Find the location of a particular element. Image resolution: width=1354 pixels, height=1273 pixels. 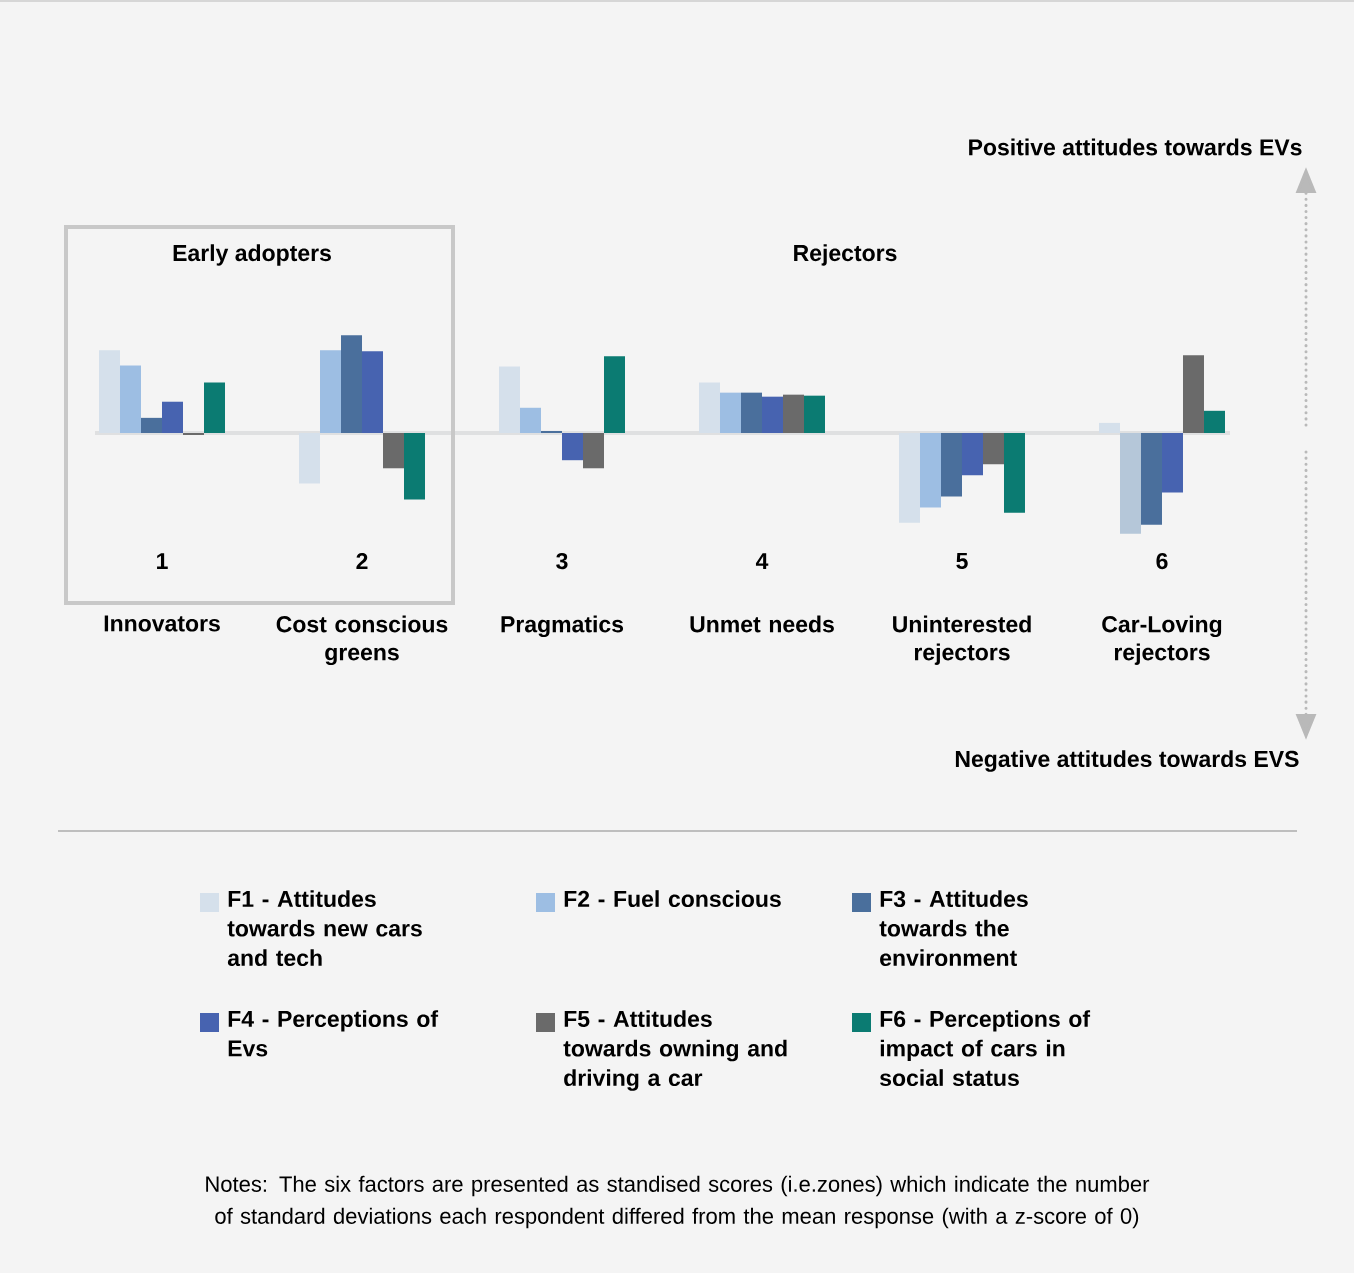

x-tick-label: Innovators is located at coordinates (162, 623).